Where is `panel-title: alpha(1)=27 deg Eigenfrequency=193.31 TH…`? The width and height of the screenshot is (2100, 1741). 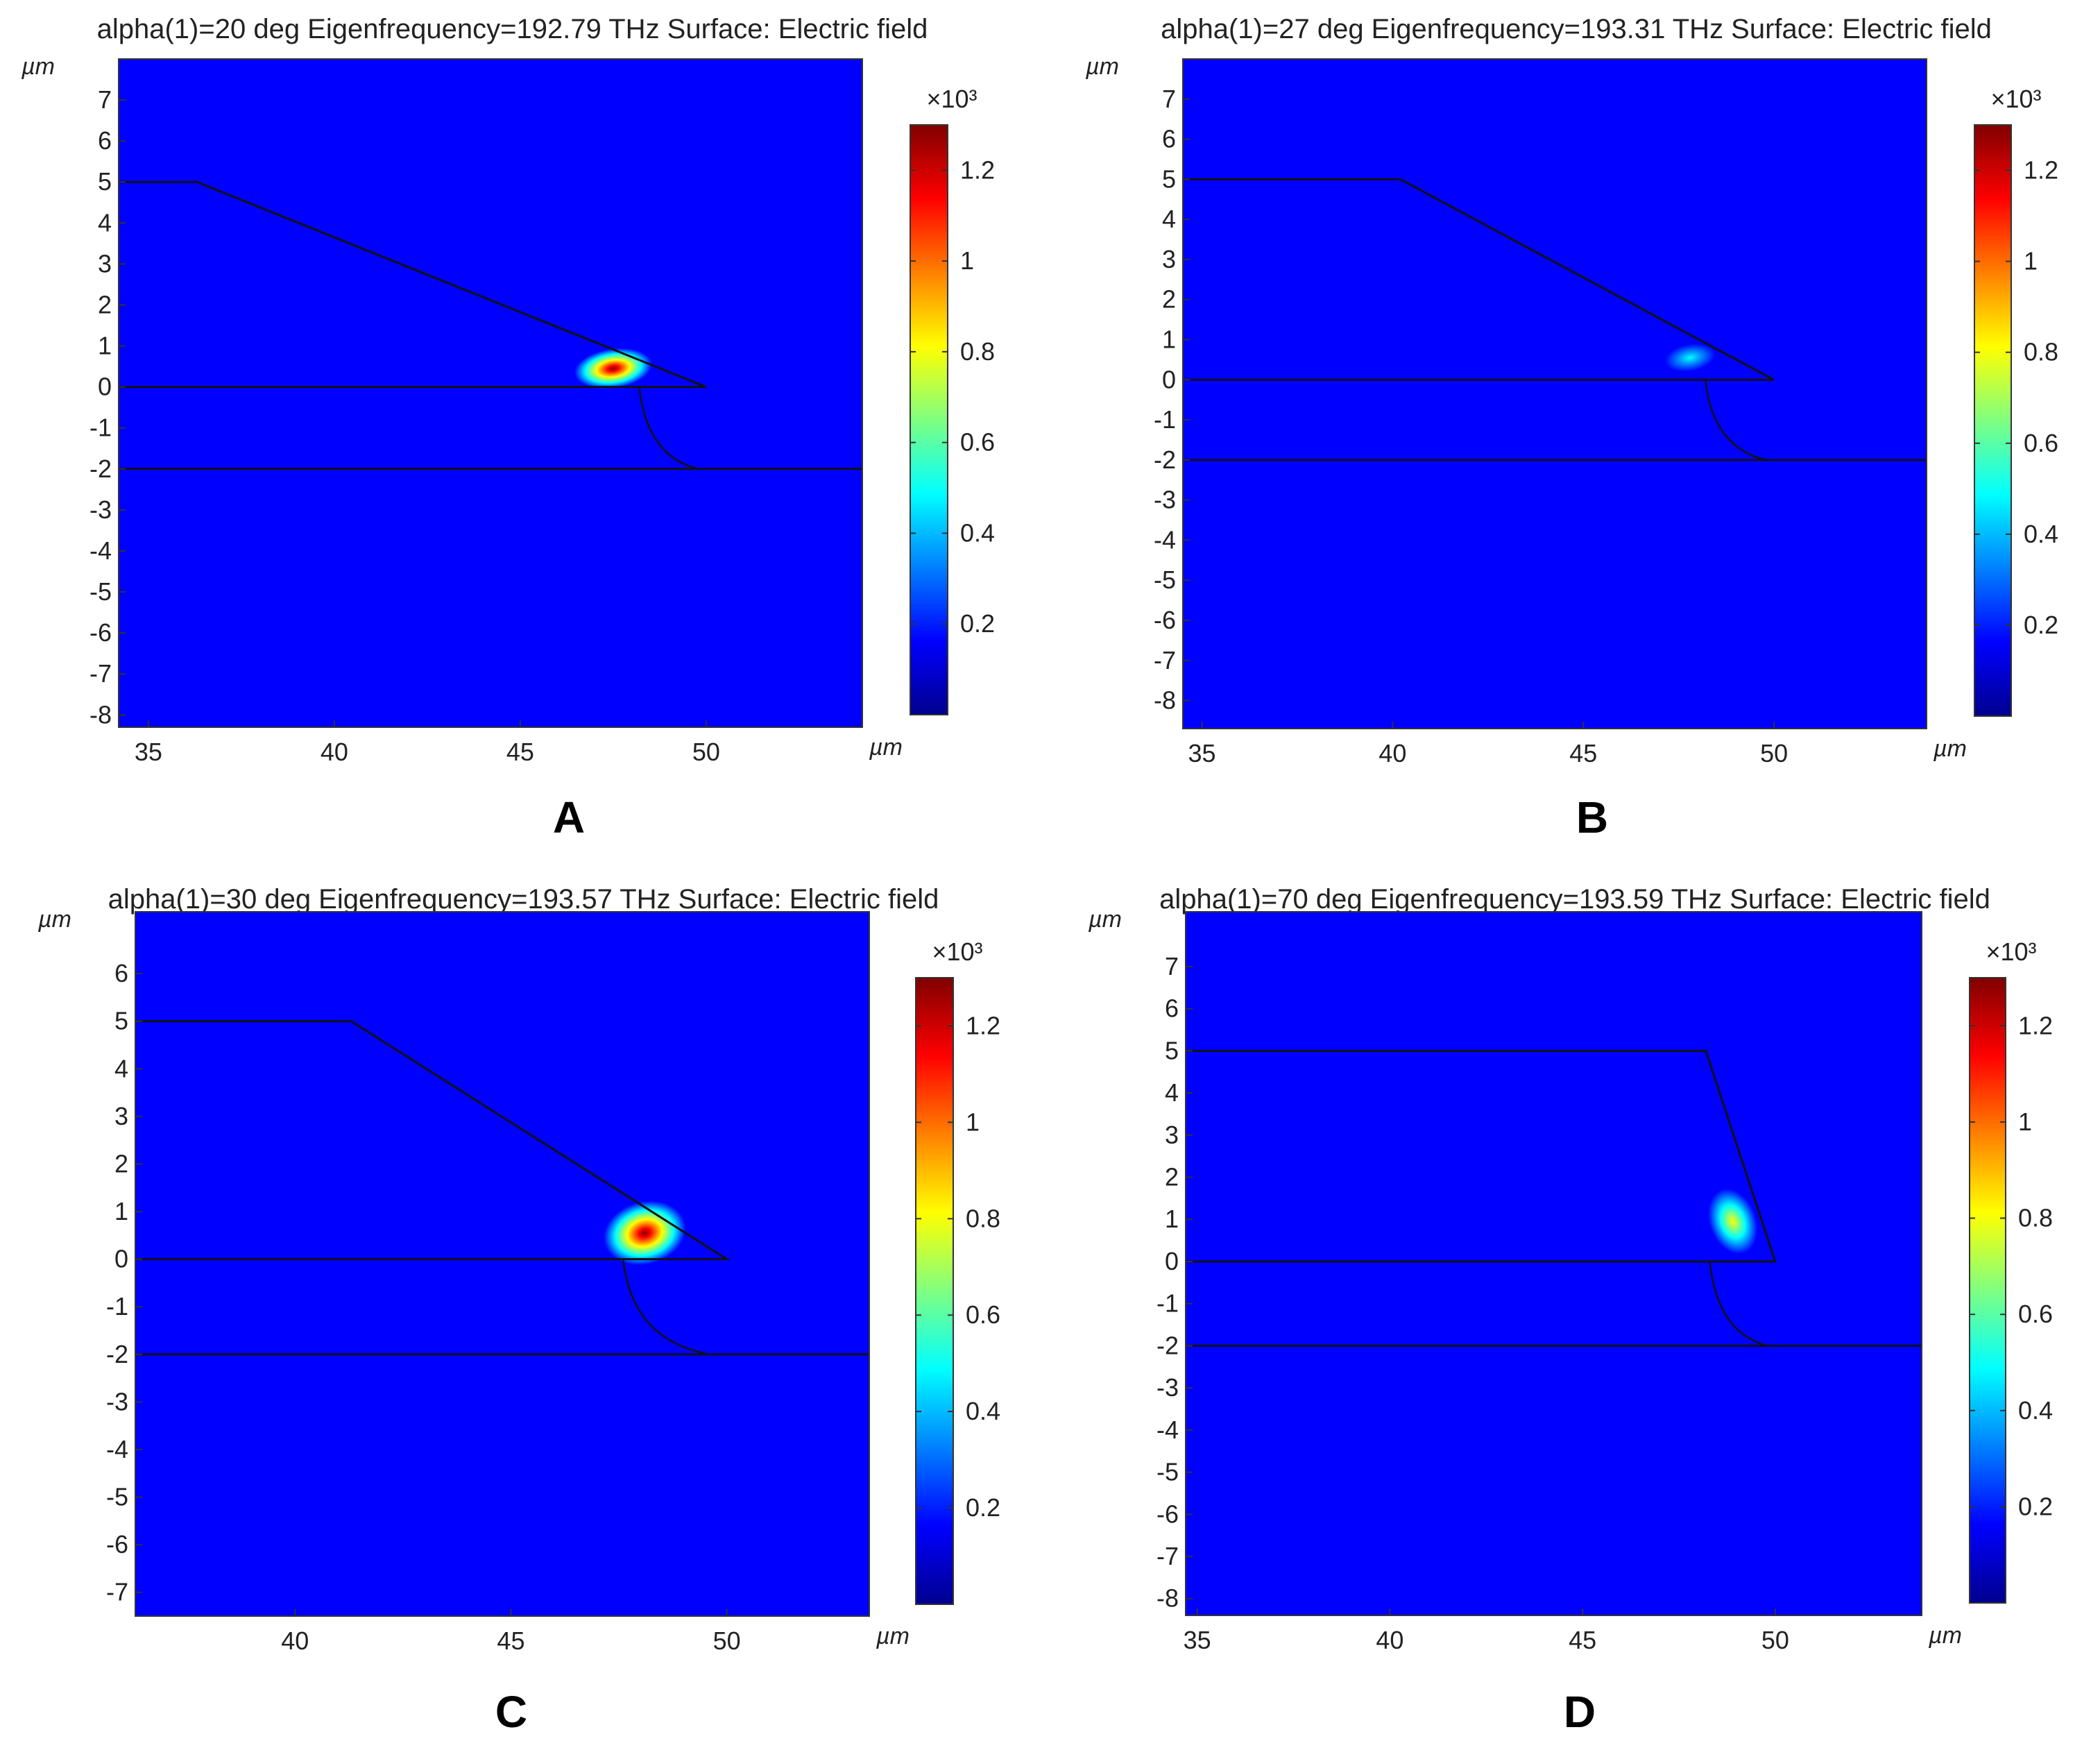 panel-title: alpha(1)=27 deg Eigenfrequency=193.31 TH… is located at coordinates (1576, 29).